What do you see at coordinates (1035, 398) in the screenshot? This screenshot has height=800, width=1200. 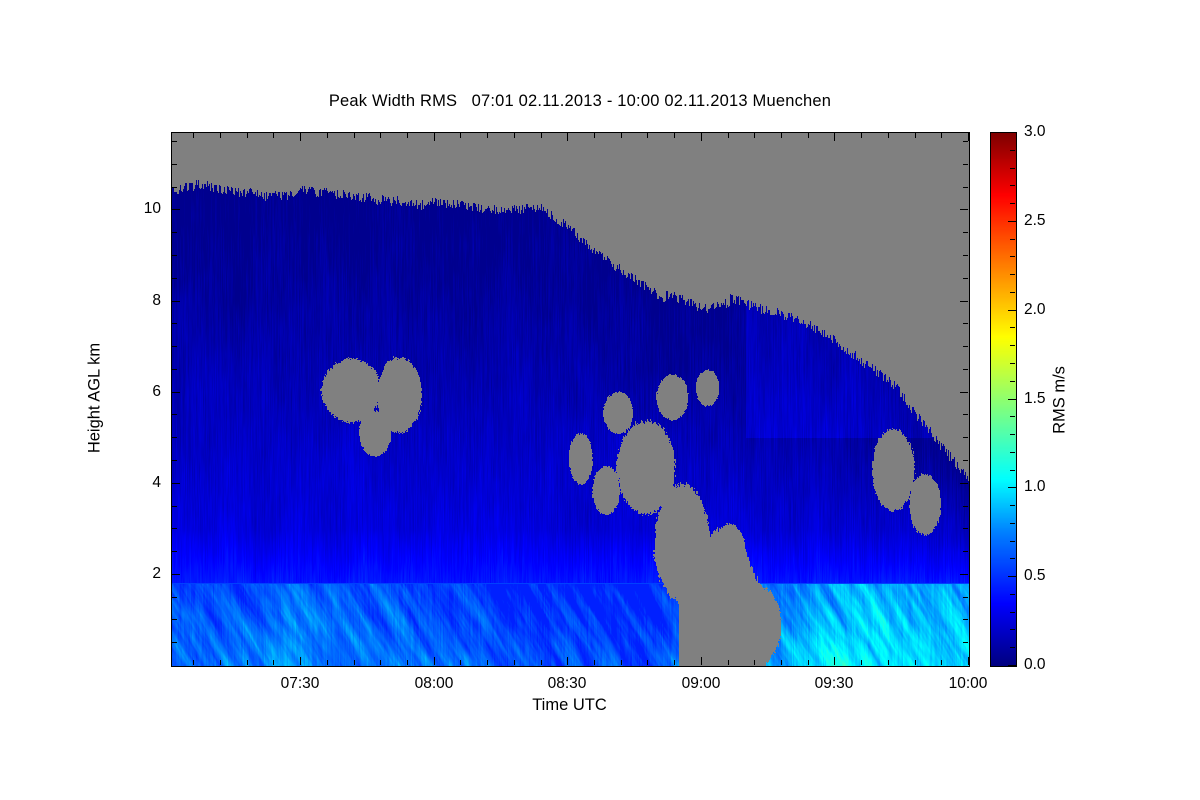 I see `colorbar-tick-label: 1.5` at bounding box center [1035, 398].